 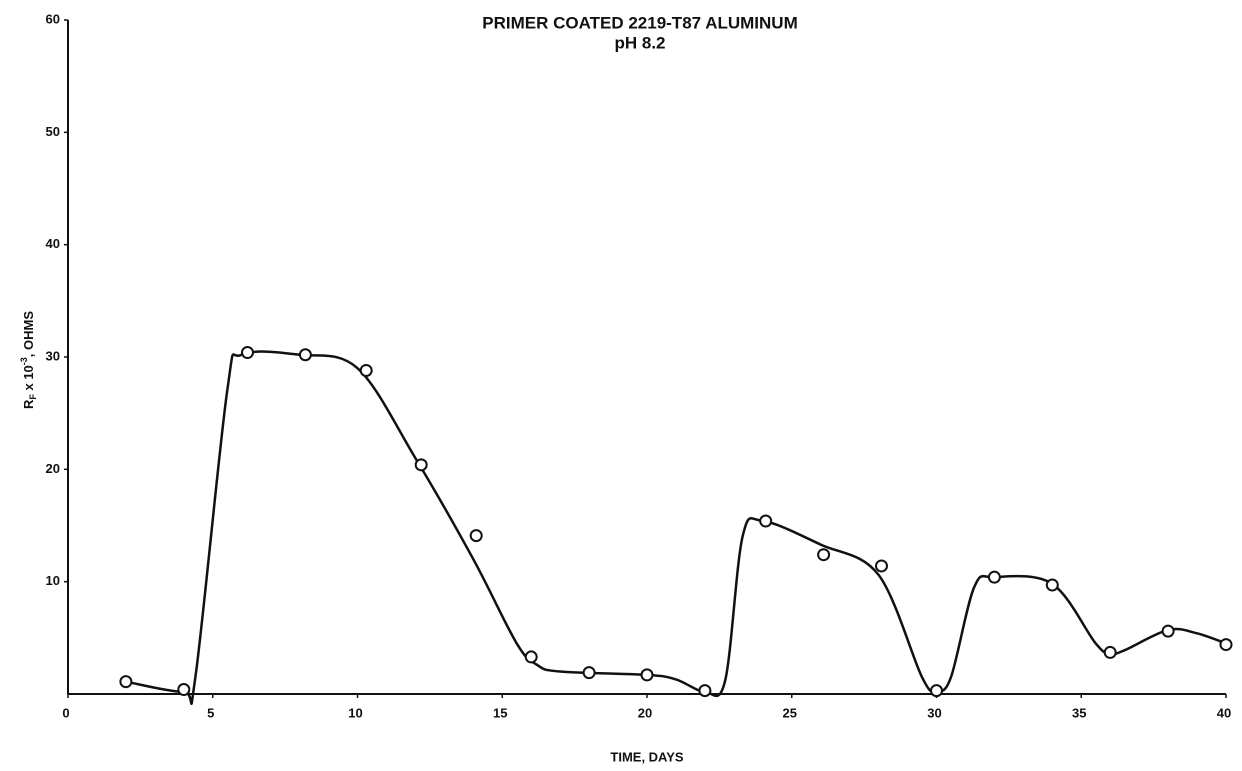 I want to click on x-axis-label: TIME, DAYS, so click(x=647, y=756).